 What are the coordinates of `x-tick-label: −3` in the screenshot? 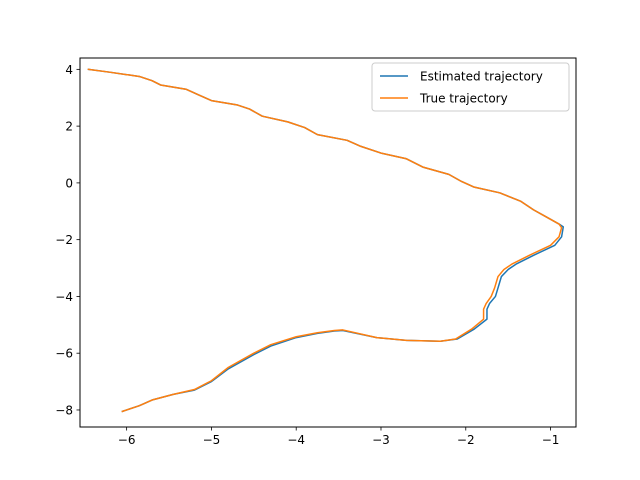 It's located at (381, 440).